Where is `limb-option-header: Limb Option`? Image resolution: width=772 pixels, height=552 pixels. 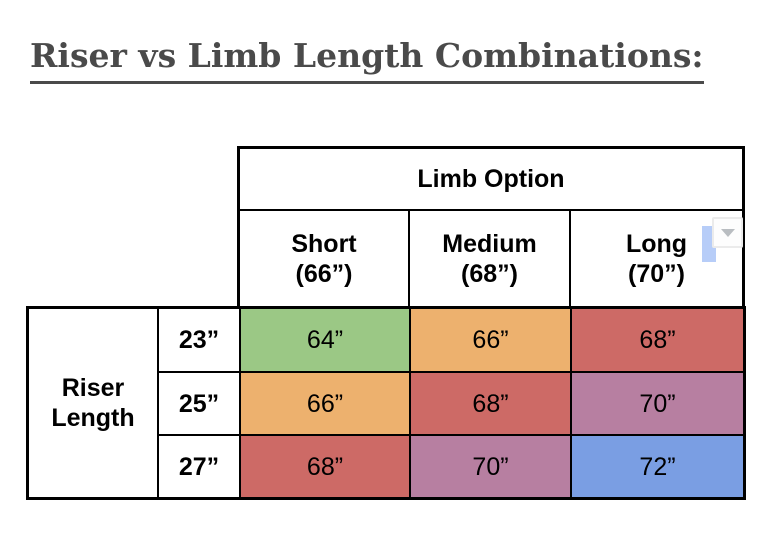
limb-option-header: Limb Option is located at coordinates (491, 179).